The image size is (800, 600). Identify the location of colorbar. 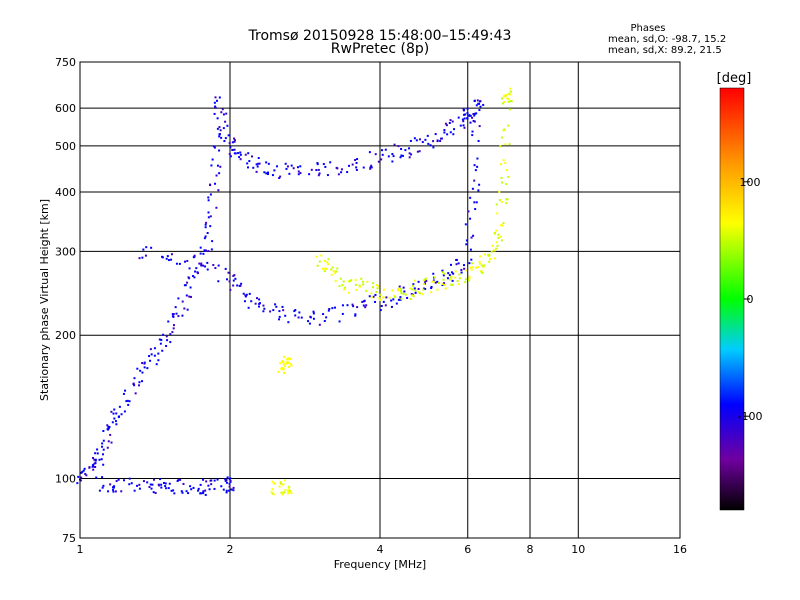
(732, 299).